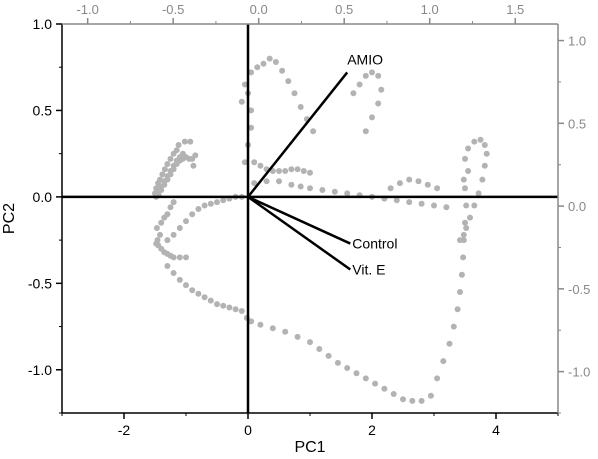  What do you see at coordinates (43, 197) in the screenshot?
I see `y-tick-label: 0.0` at bounding box center [43, 197].